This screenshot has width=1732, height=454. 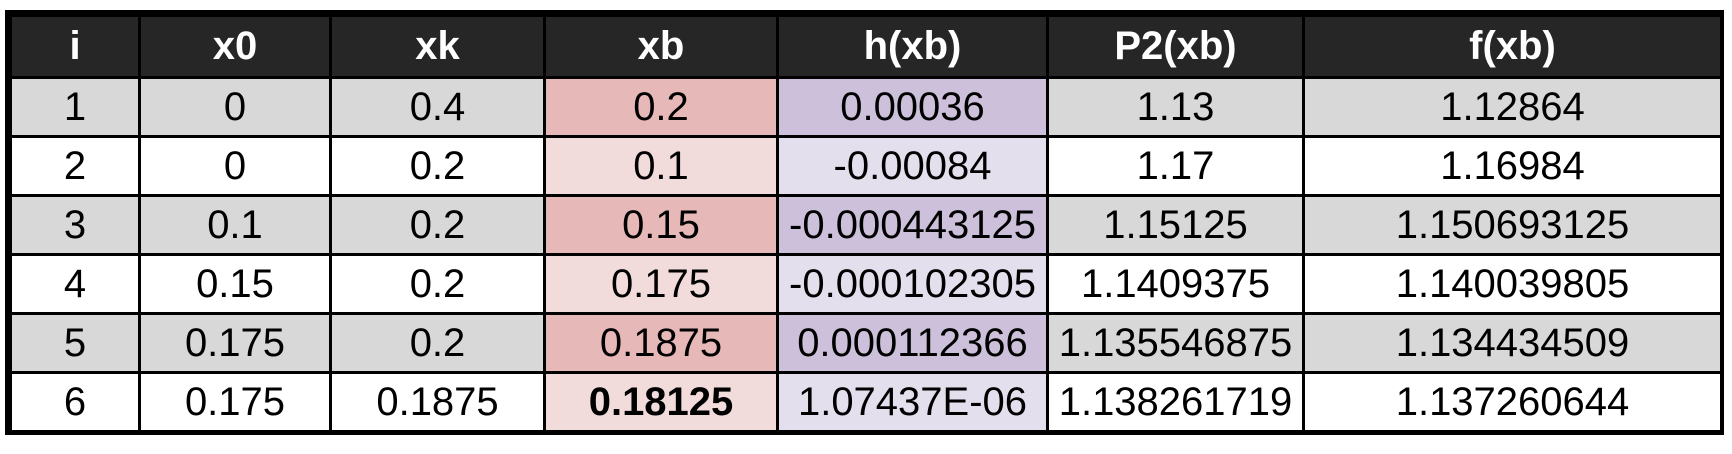 What do you see at coordinates (661, 166) in the screenshot?
I see `cell-xb: 0.1` at bounding box center [661, 166].